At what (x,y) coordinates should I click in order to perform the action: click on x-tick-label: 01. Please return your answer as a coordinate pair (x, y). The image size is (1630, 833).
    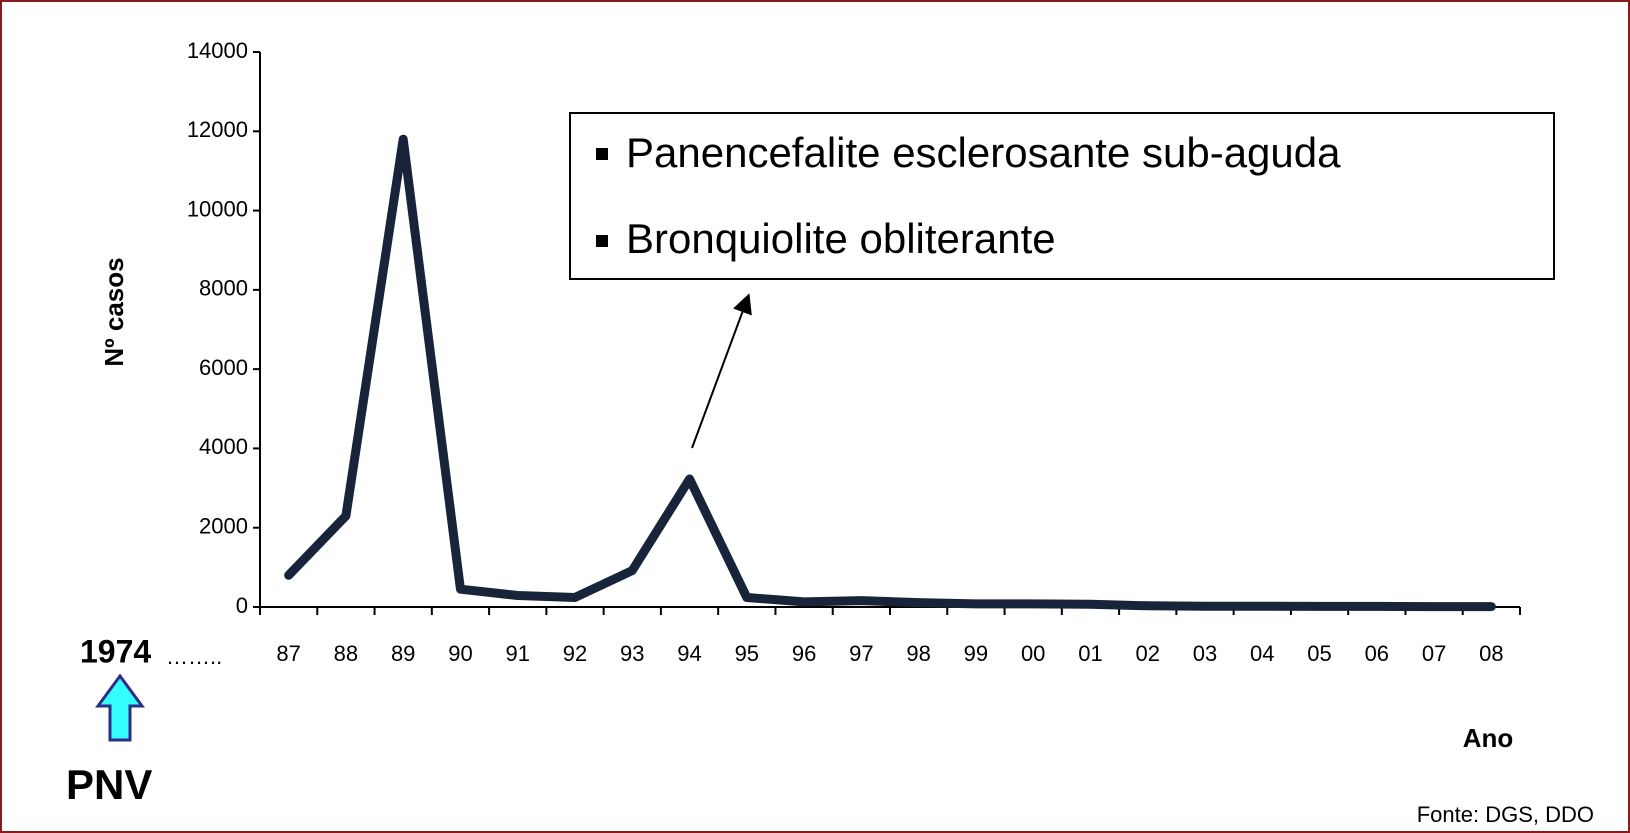
    Looking at the image, I should click on (1090, 653).